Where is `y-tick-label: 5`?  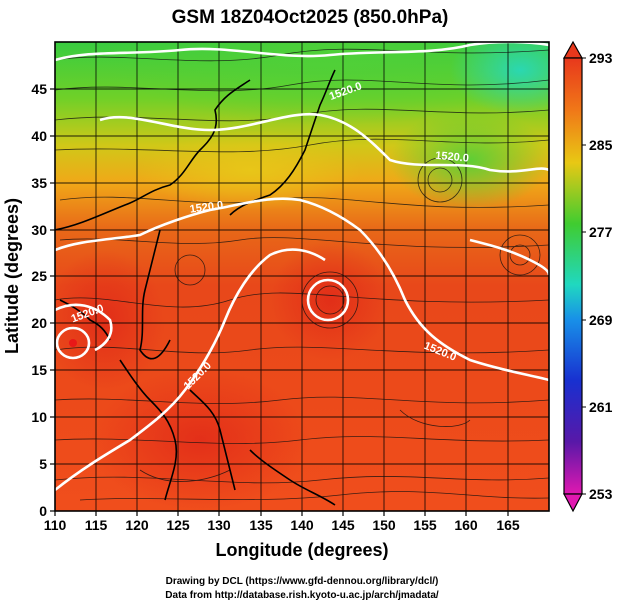 y-tick-label: 5 is located at coordinates (43, 464).